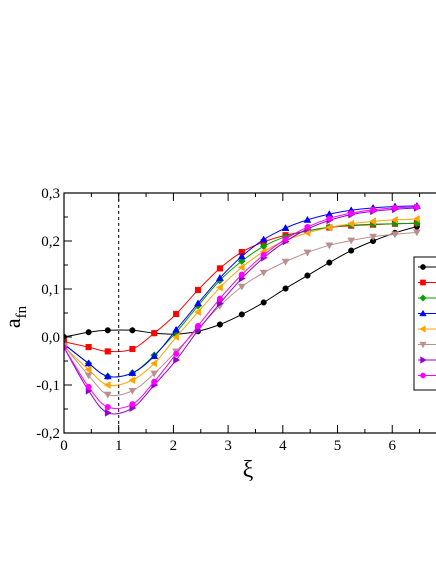 The height and width of the screenshot is (564, 436). What do you see at coordinates (119, 446) in the screenshot?
I see `x-tick-label: 1` at bounding box center [119, 446].